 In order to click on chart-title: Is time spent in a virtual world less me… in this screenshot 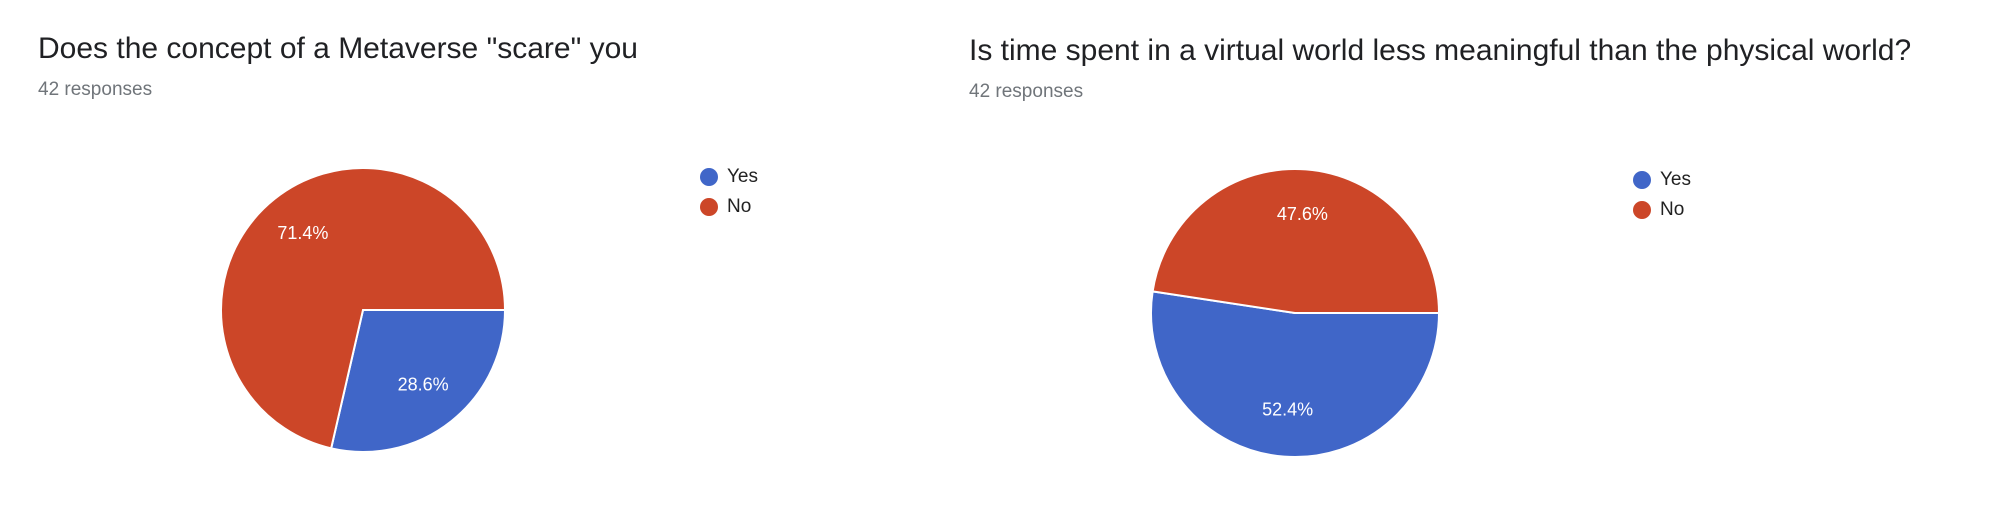, I will do `click(1440, 50)`.